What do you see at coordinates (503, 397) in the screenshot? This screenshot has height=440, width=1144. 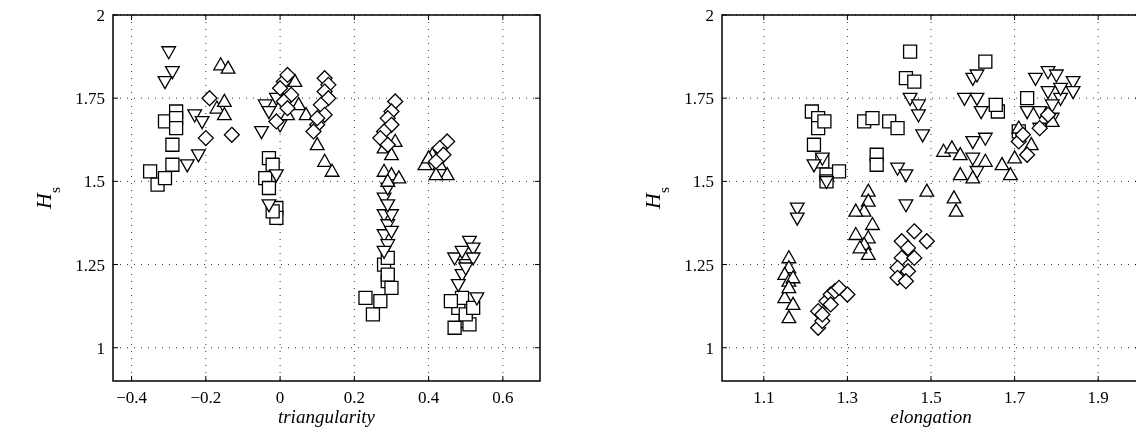 I see `x-tick-label: 0.6` at bounding box center [503, 397].